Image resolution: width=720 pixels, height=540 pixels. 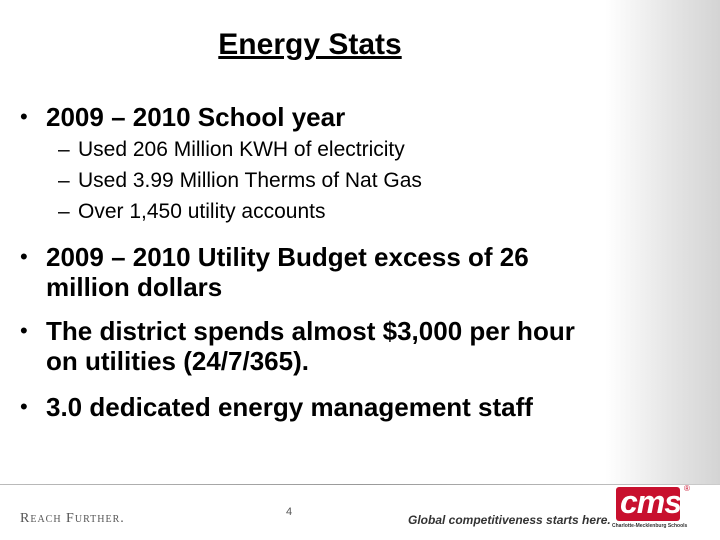 I want to click on side-strip, so click(x=662, y=242).